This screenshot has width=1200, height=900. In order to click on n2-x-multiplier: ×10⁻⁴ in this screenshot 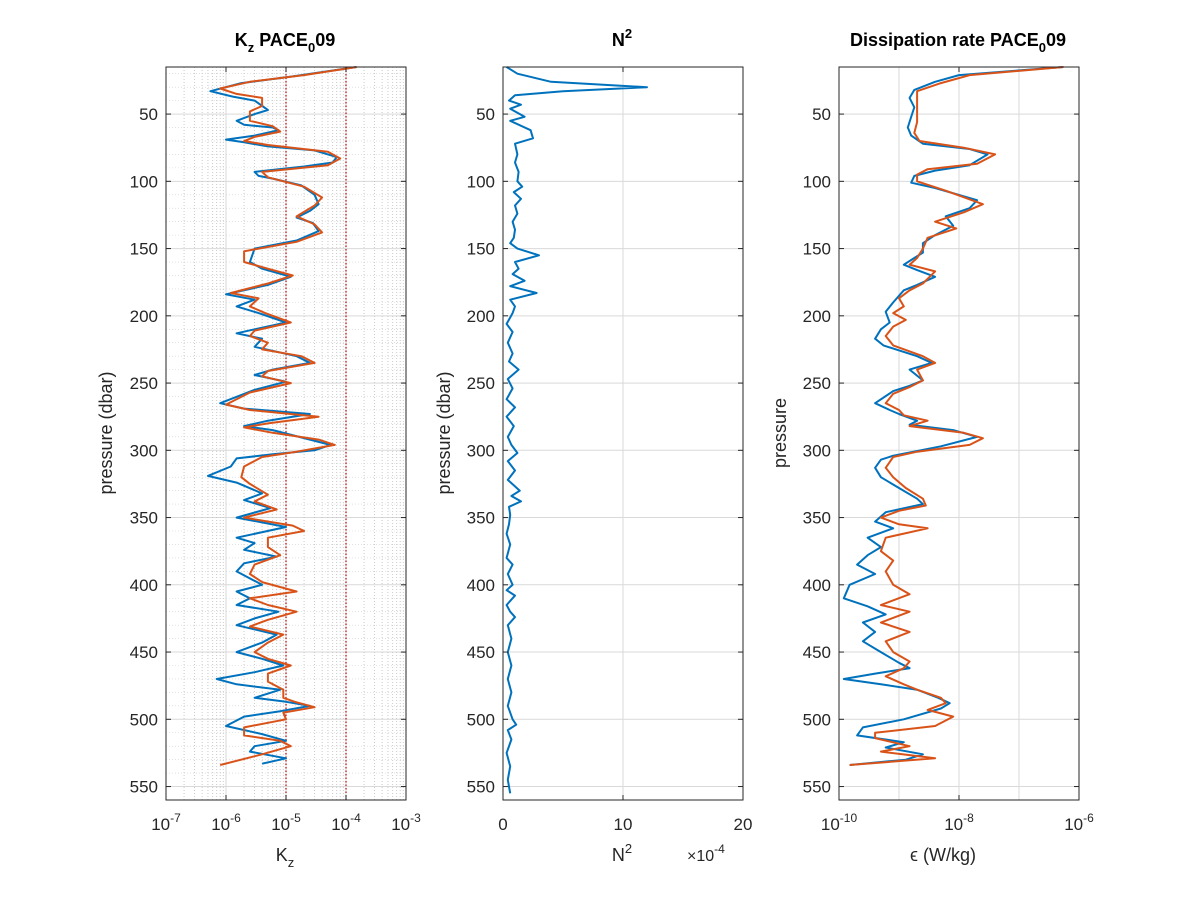, I will do `click(706, 853)`.